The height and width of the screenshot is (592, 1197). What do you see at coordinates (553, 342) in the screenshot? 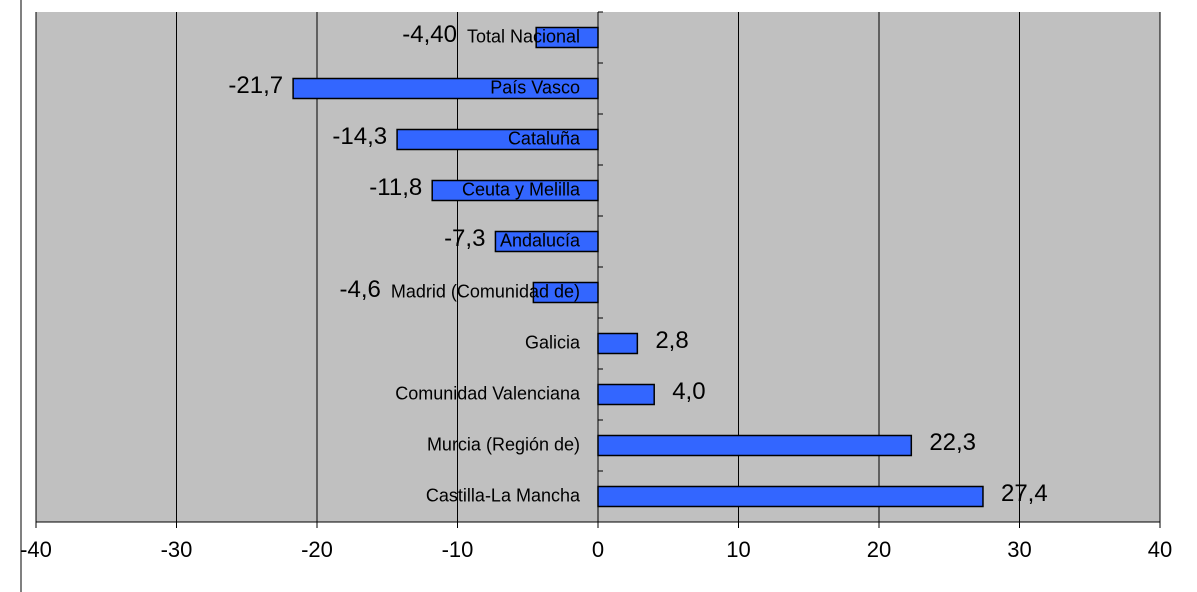
I see `category-label: Galicia` at bounding box center [553, 342].